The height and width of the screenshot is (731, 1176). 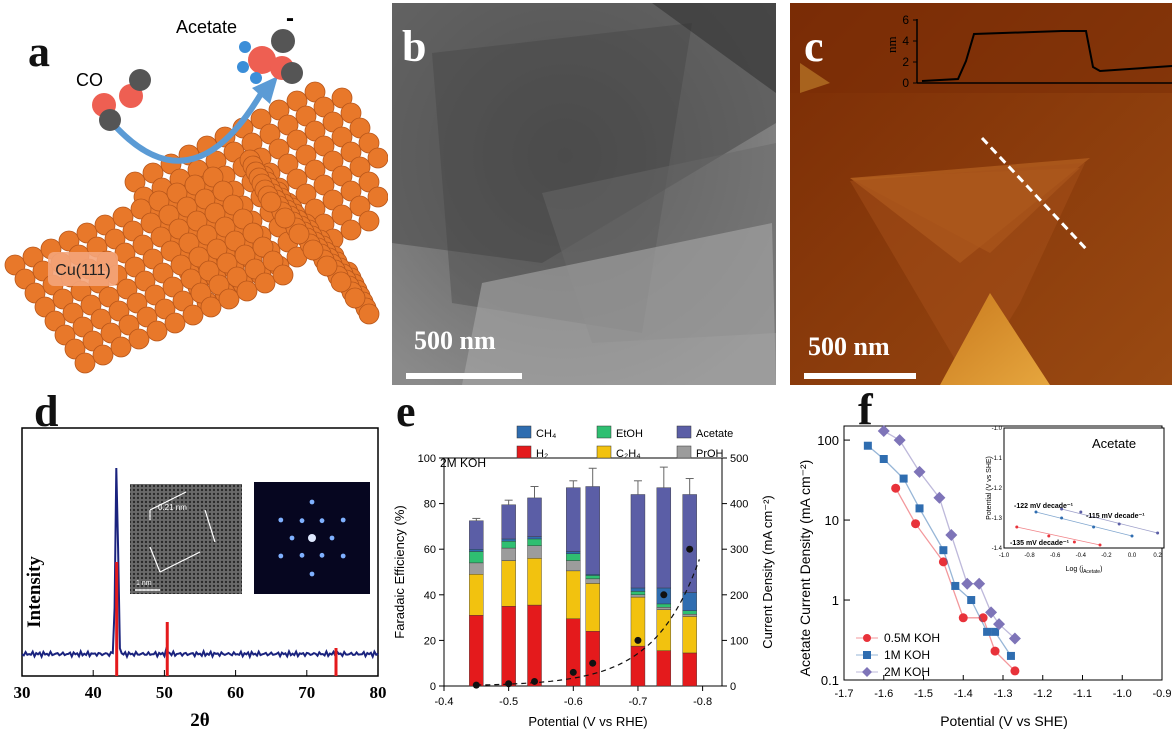 What do you see at coordinates (1114, 443) in the screenshot?
I see `inset-title: Acetate` at bounding box center [1114, 443].